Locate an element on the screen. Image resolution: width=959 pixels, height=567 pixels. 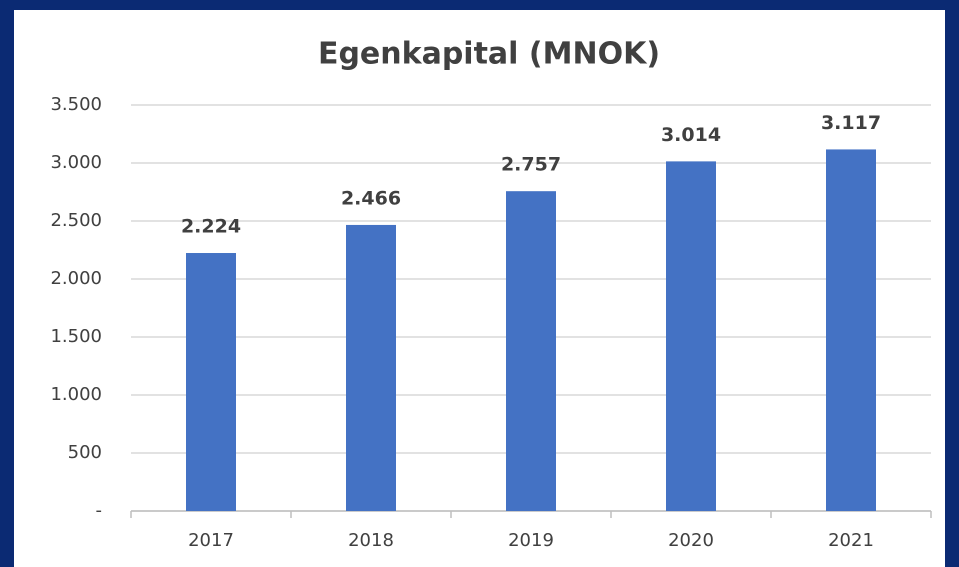
x-tick-label: 2021 is located at coordinates (851, 540).